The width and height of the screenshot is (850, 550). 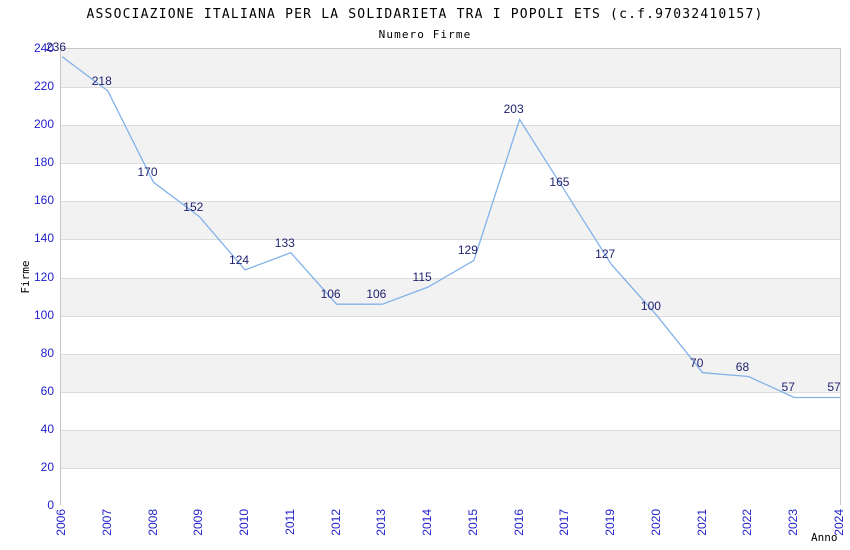 What do you see at coordinates (839, 522) in the screenshot?
I see `x-tick-label: 2024` at bounding box center [839, 522].